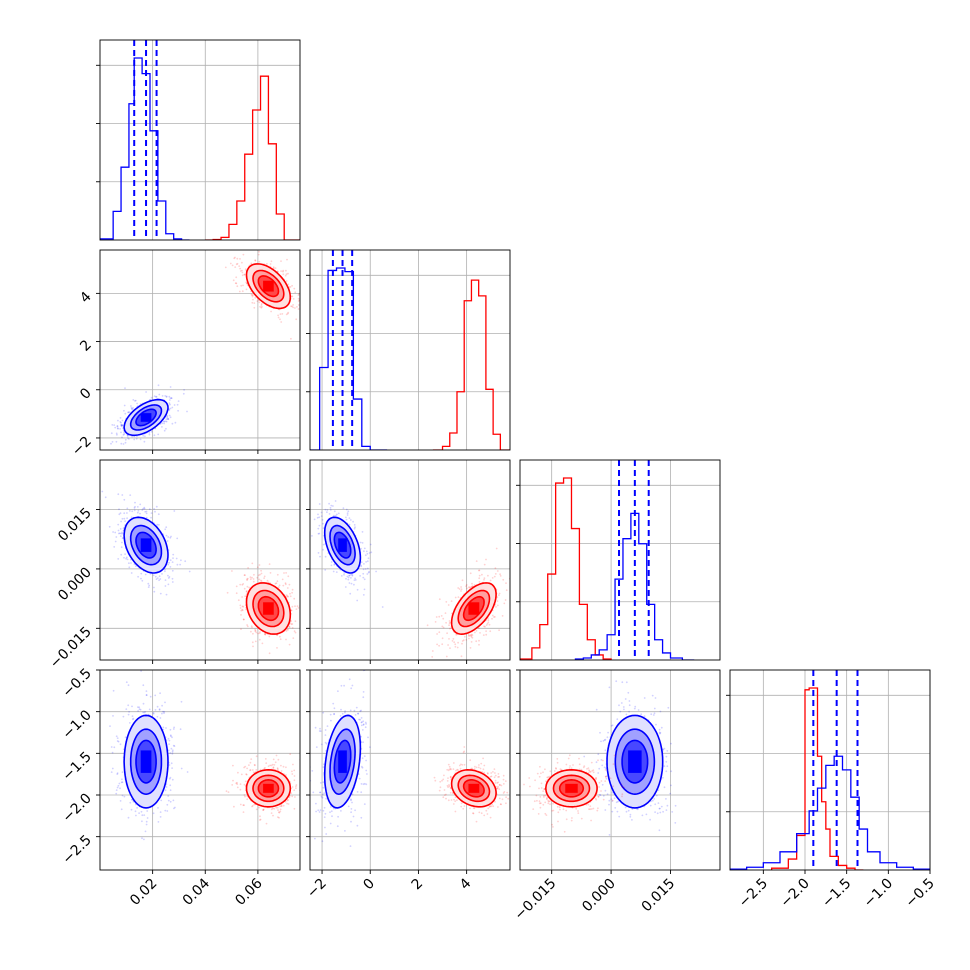 This screenshot has width=970, height=970. Describe the element at coordinates (75, 525) in the screenshot. I see `y-tick-label: 0.015` at that location.